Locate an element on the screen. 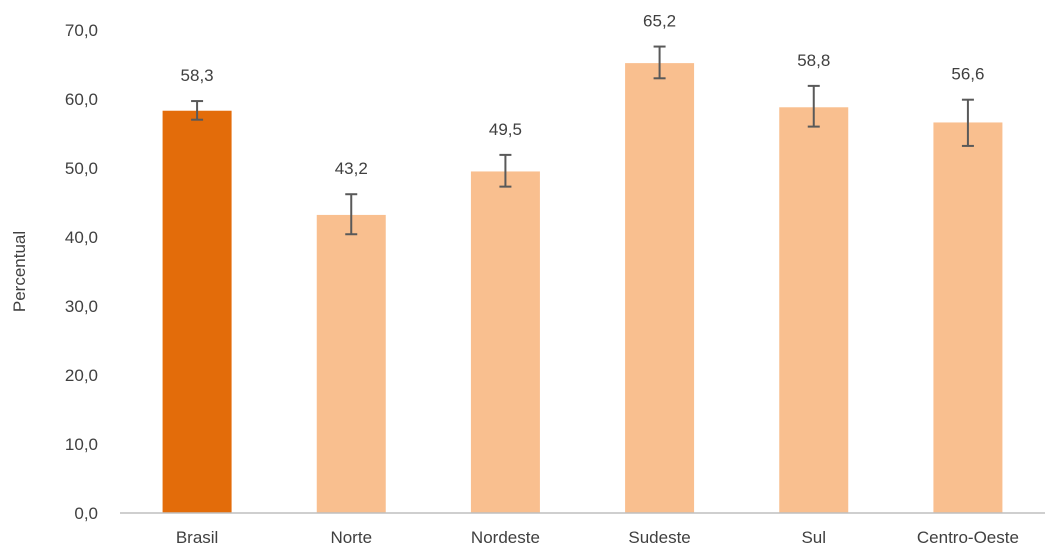 This screenshot has height=549, width=1053. category-label: Sudeste is located at coordinates (659, 537).